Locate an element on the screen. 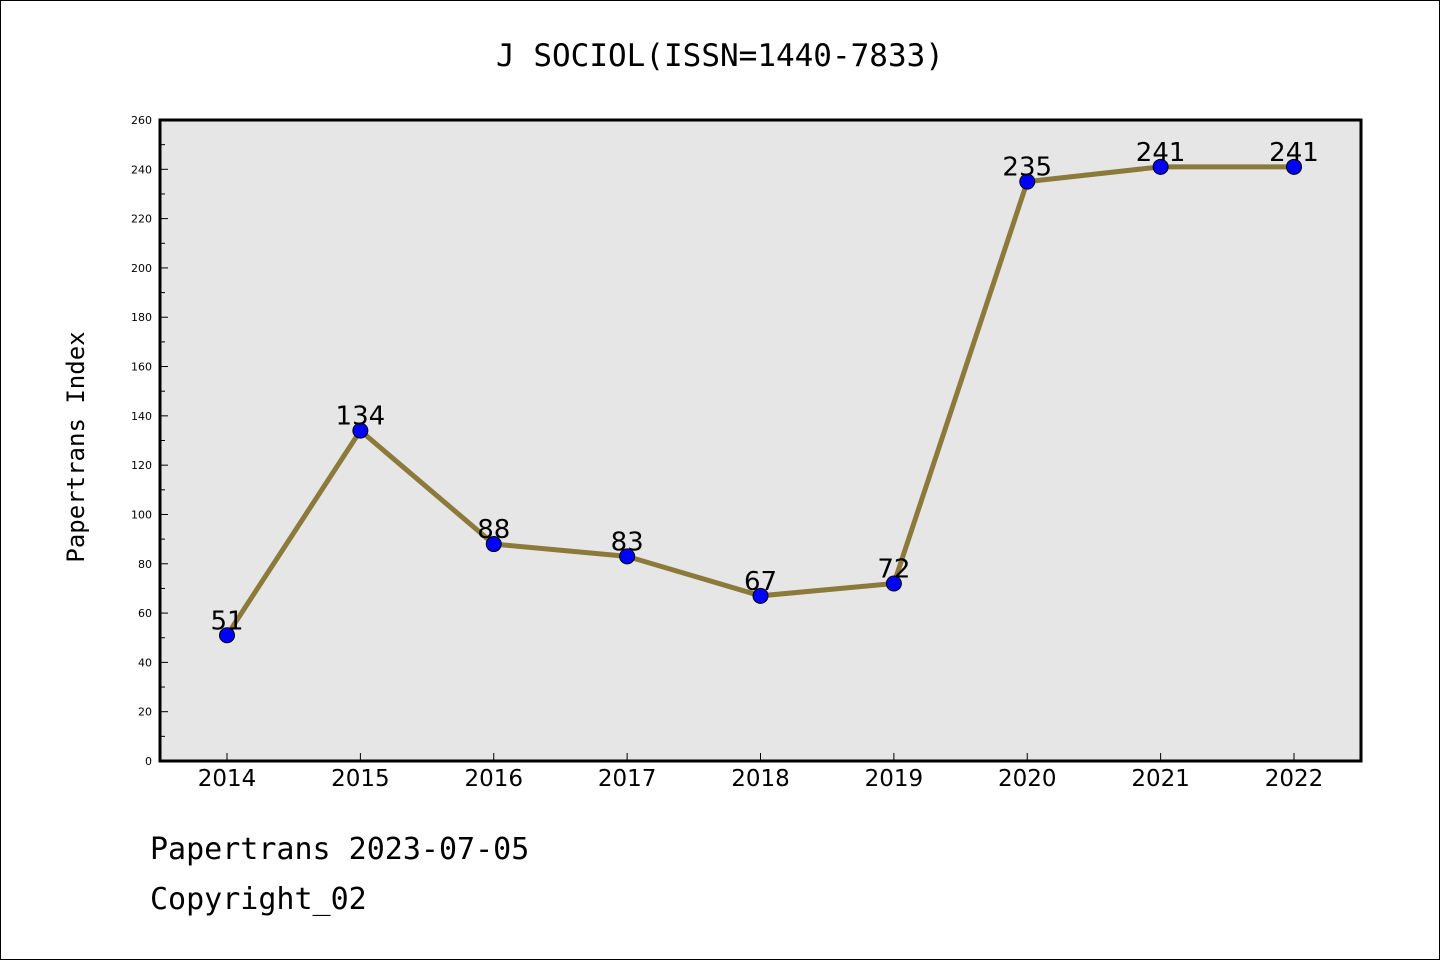  x-tick-label: 2022 is located at coordinates (1294, 779).